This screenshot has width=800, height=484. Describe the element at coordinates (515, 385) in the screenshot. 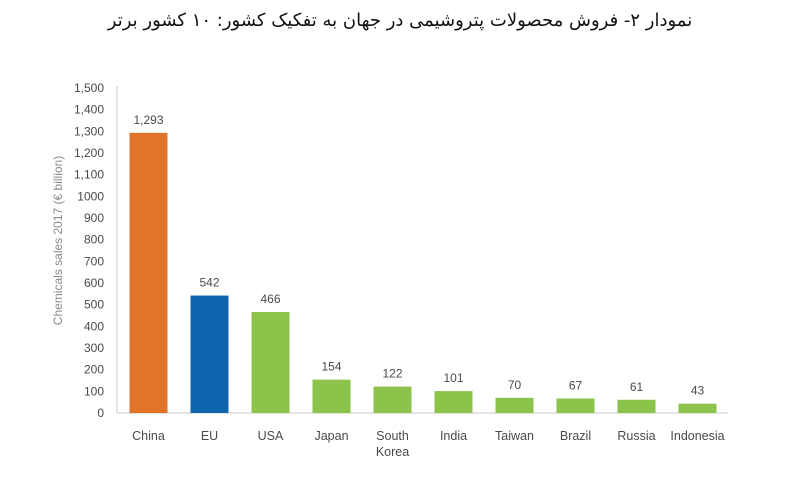

I see `data-label: 70` at that location.